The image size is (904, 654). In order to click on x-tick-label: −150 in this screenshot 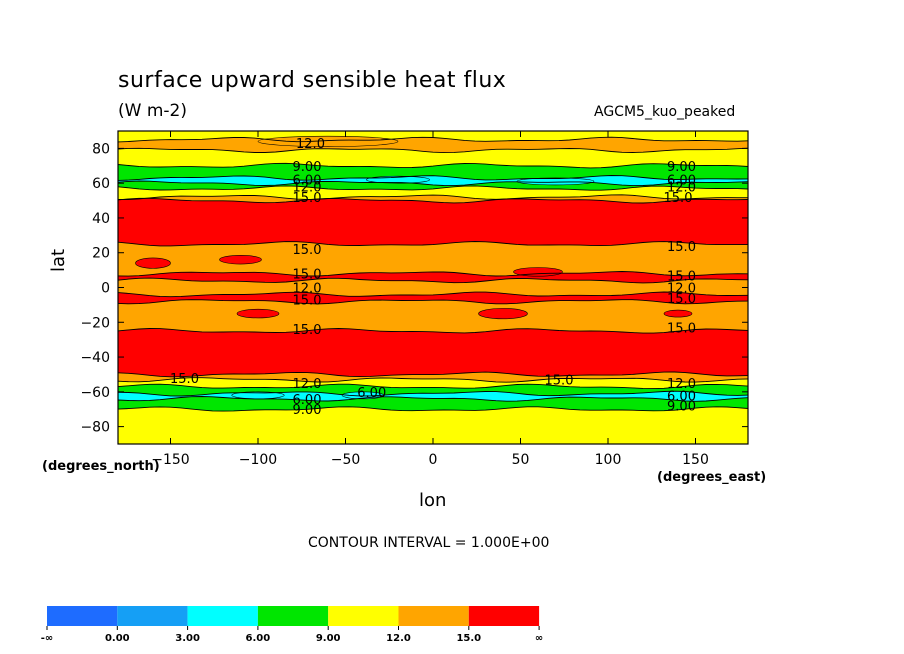, I will do `click(170, 460)`.